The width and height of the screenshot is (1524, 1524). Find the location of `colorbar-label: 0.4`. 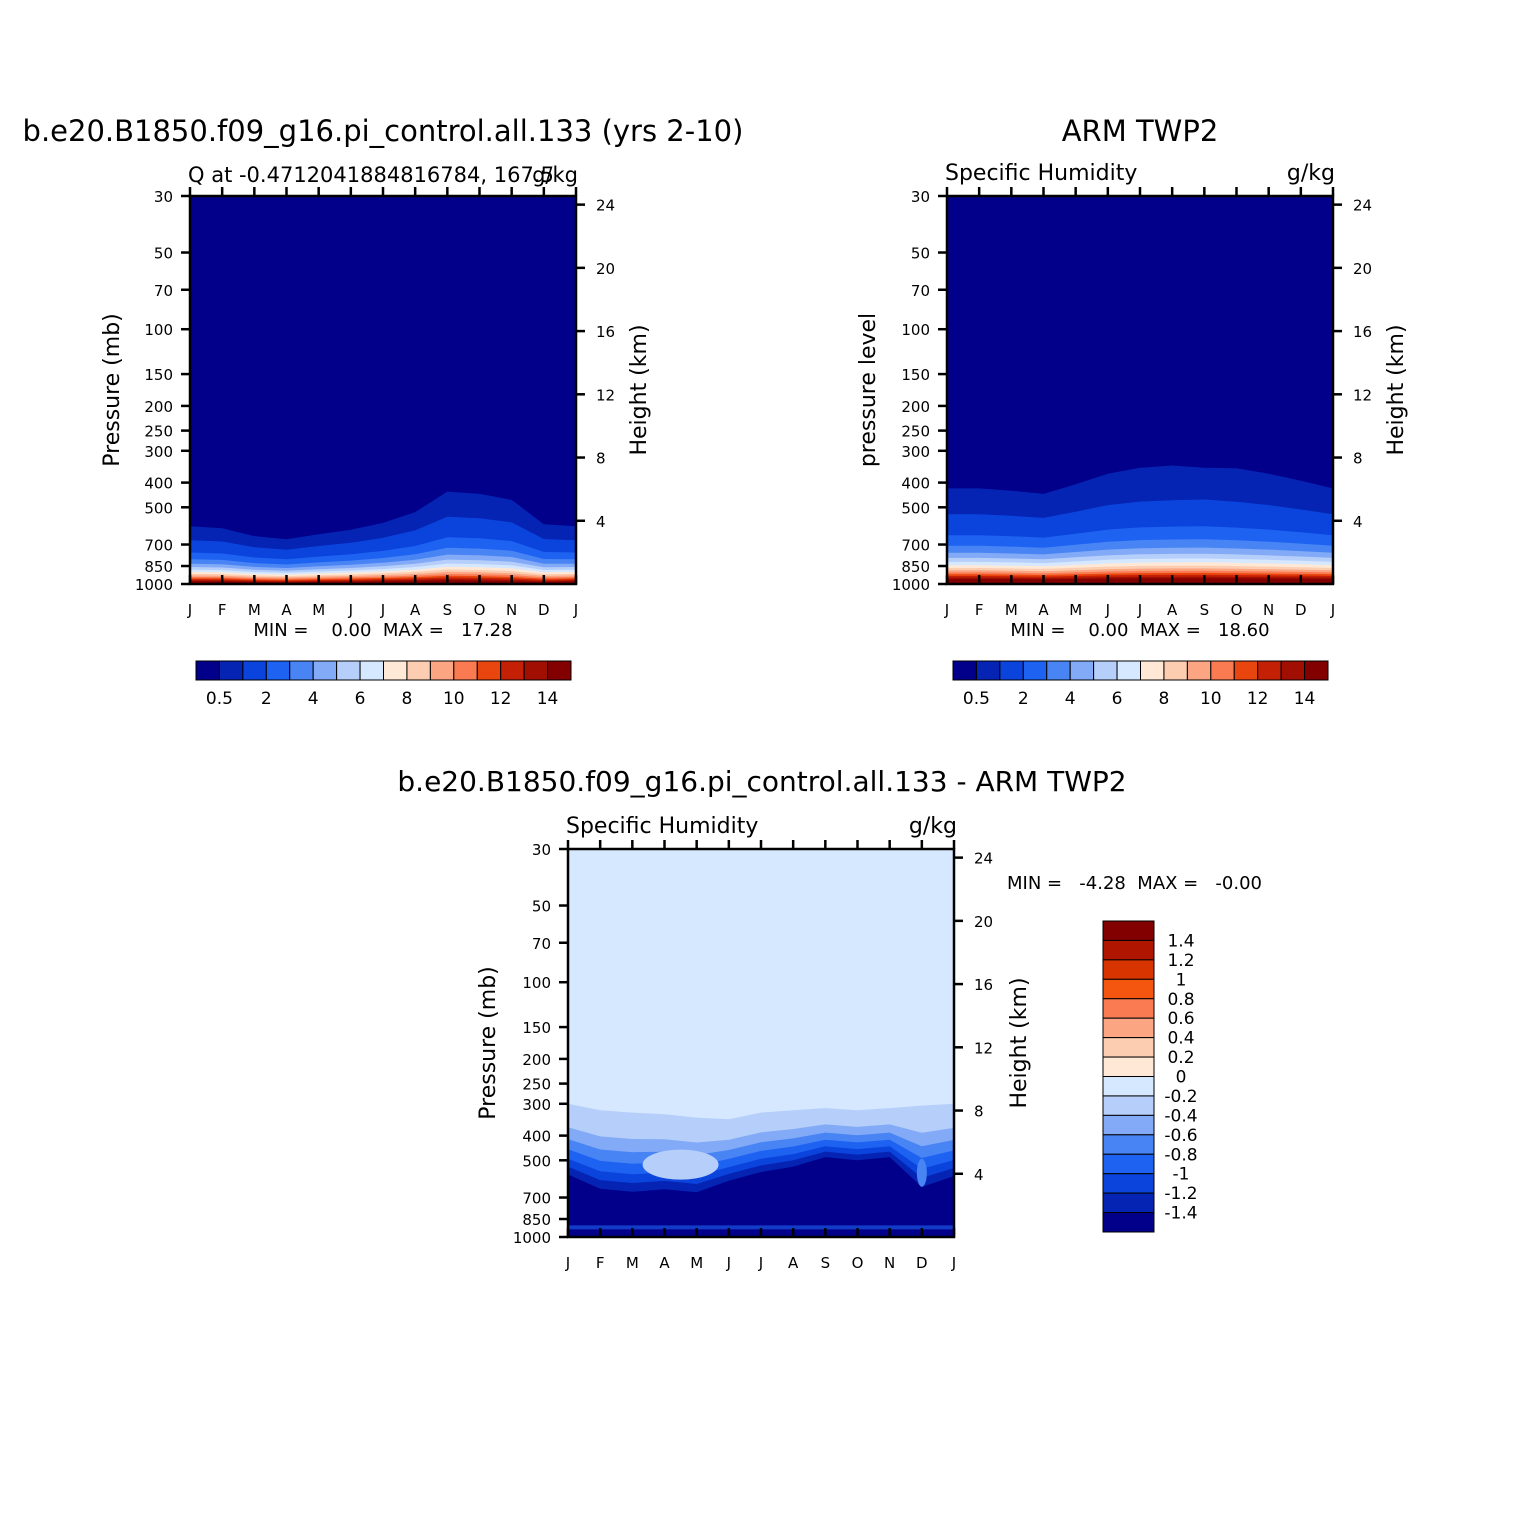

colorbar-label: 0.4 is located at coordinates (1180, 1039).